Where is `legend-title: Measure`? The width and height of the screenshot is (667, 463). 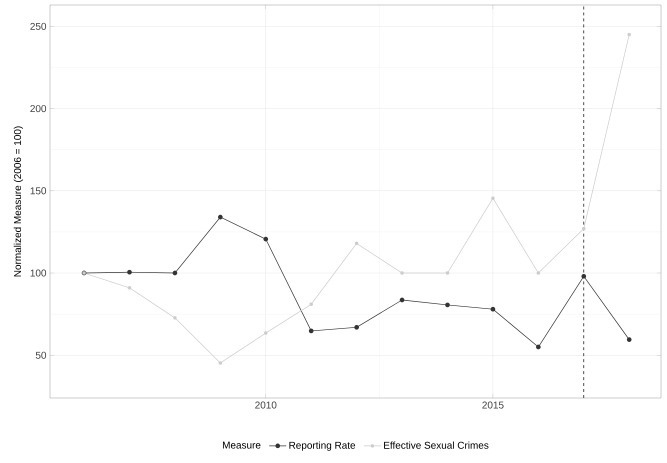
legend-title: Measure is located at coordinates (241, 445).